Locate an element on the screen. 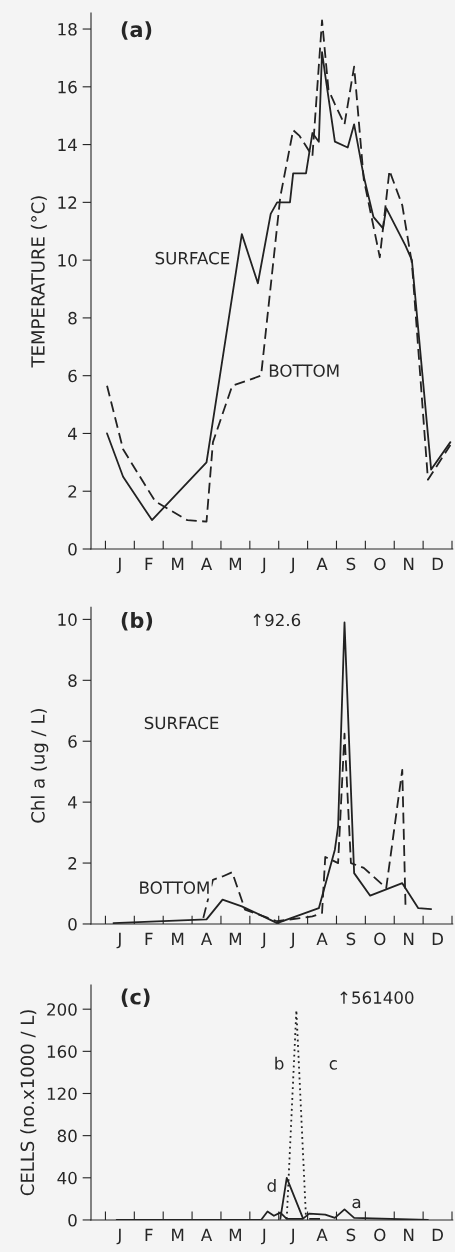  y-tick-label: 160 is located at coordinates (62, 1051).